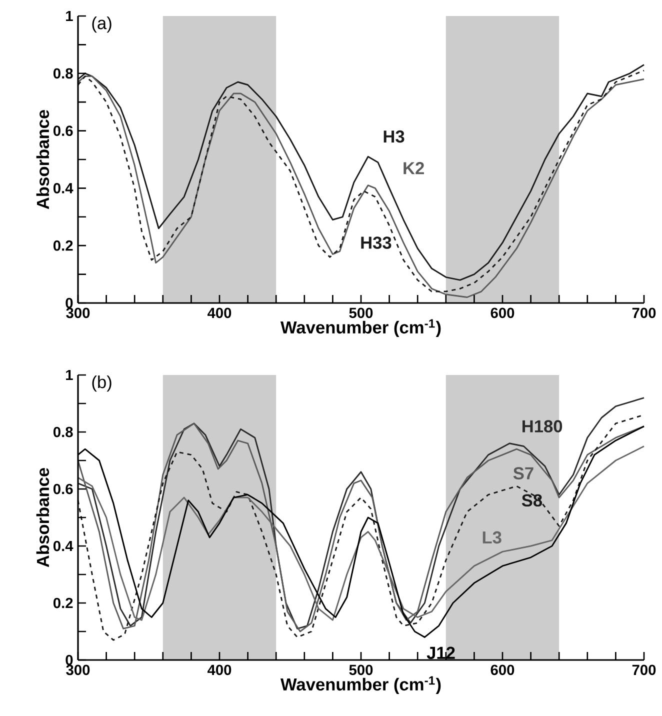 This screenshot has width=662, height=716. I want to click on series-label: S7, so click(523, 473).